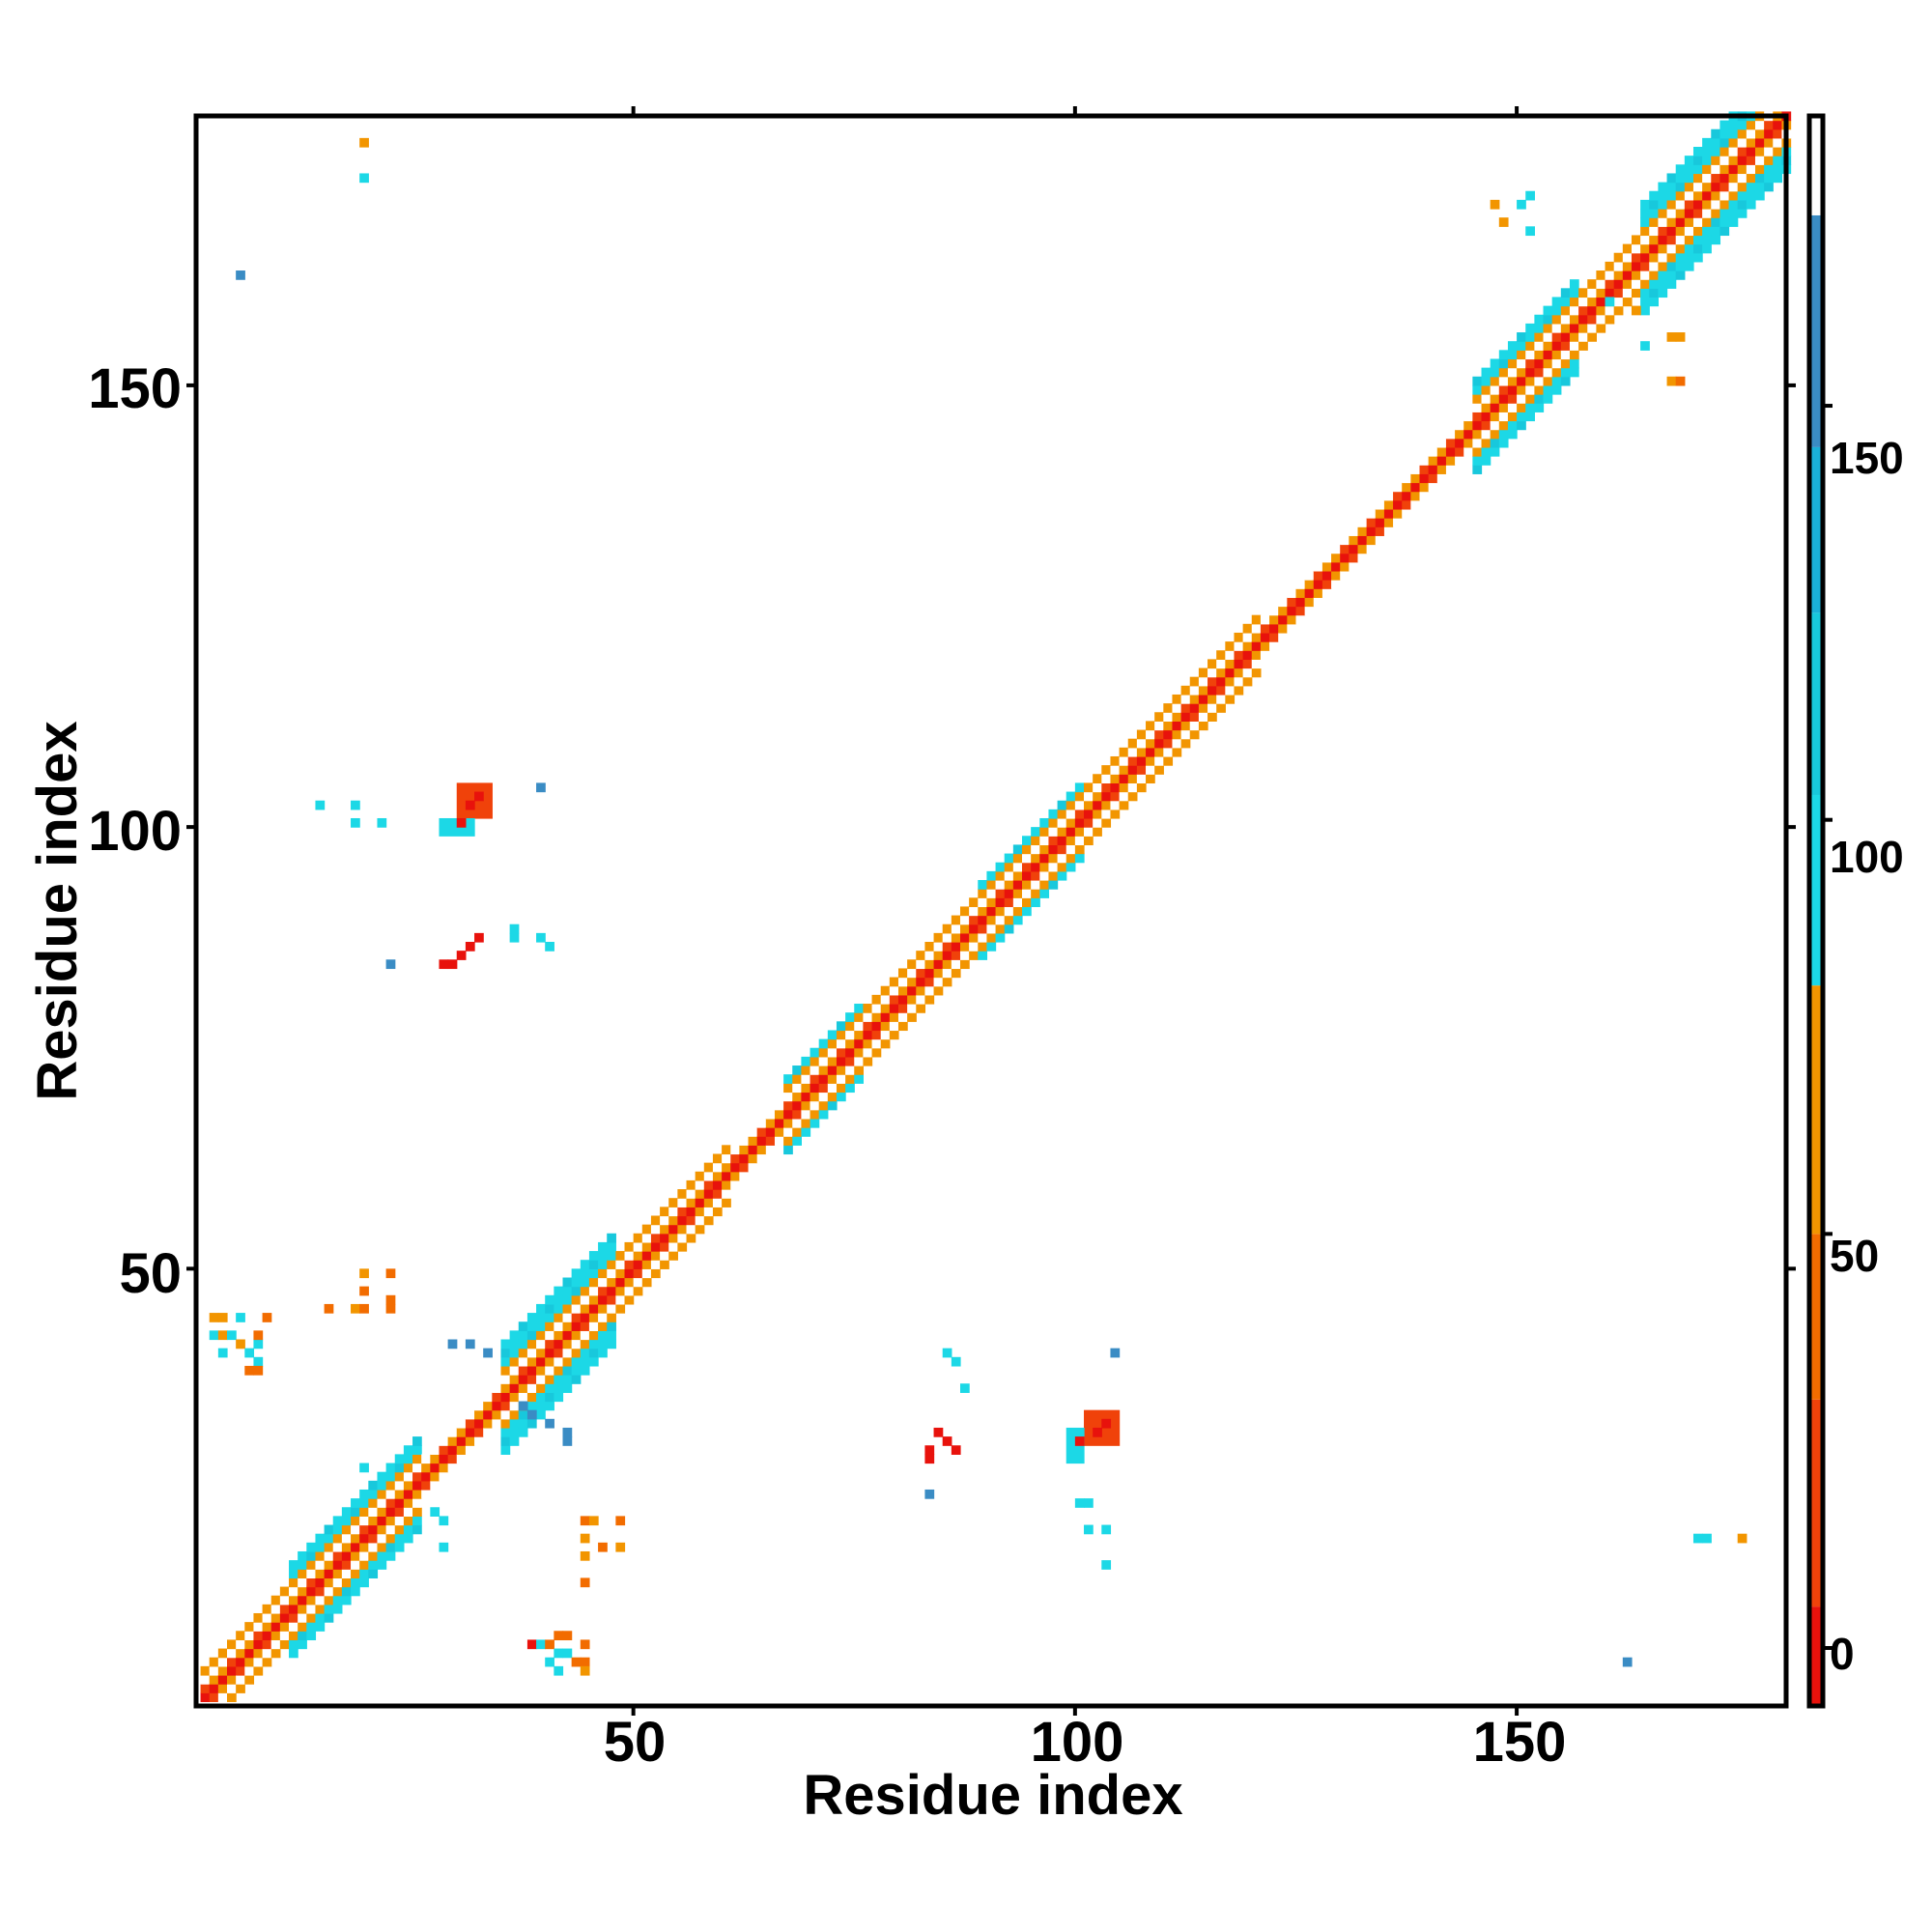  What do you see at coordinates (1520, 1742) in the screenshot?
I see `x-tick-label-150: 150` at bounding box center [1520, 1742].